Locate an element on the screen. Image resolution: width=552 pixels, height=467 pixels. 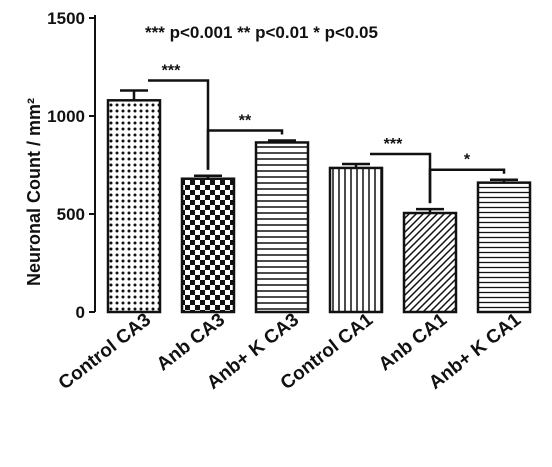
y-tick-label: 0 is located at coordinates (80, 312).